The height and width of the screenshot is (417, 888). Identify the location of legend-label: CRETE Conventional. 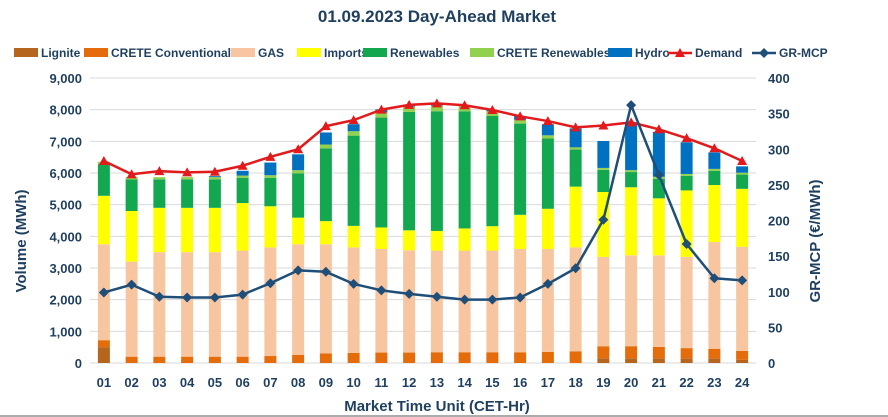
(171, 53).